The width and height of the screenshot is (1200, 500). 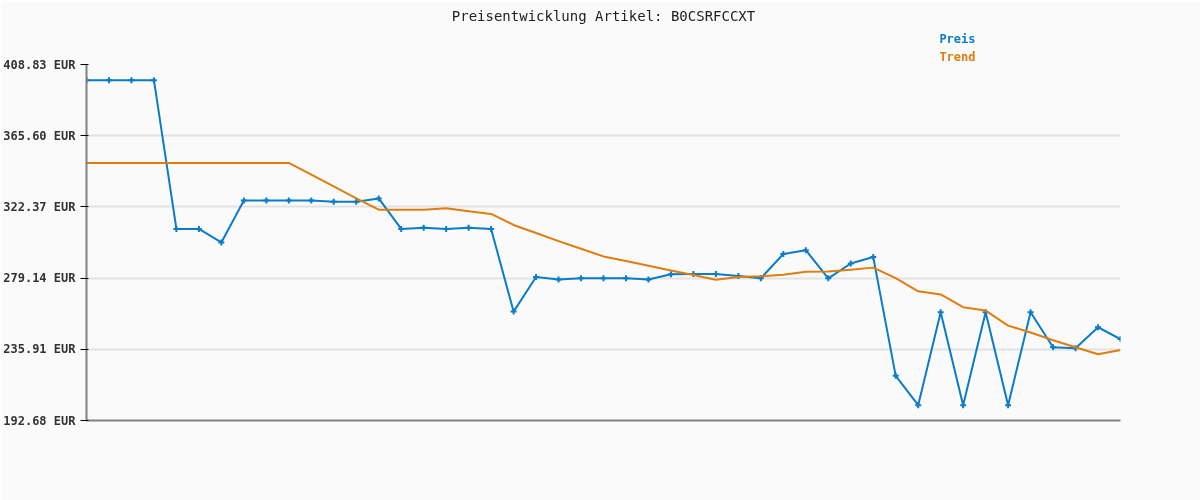 What do you see at coordinates (40, 278) in the screenshot?
I see `y-tick-label: 279.14 EUR` at bounding box center [40, 278].